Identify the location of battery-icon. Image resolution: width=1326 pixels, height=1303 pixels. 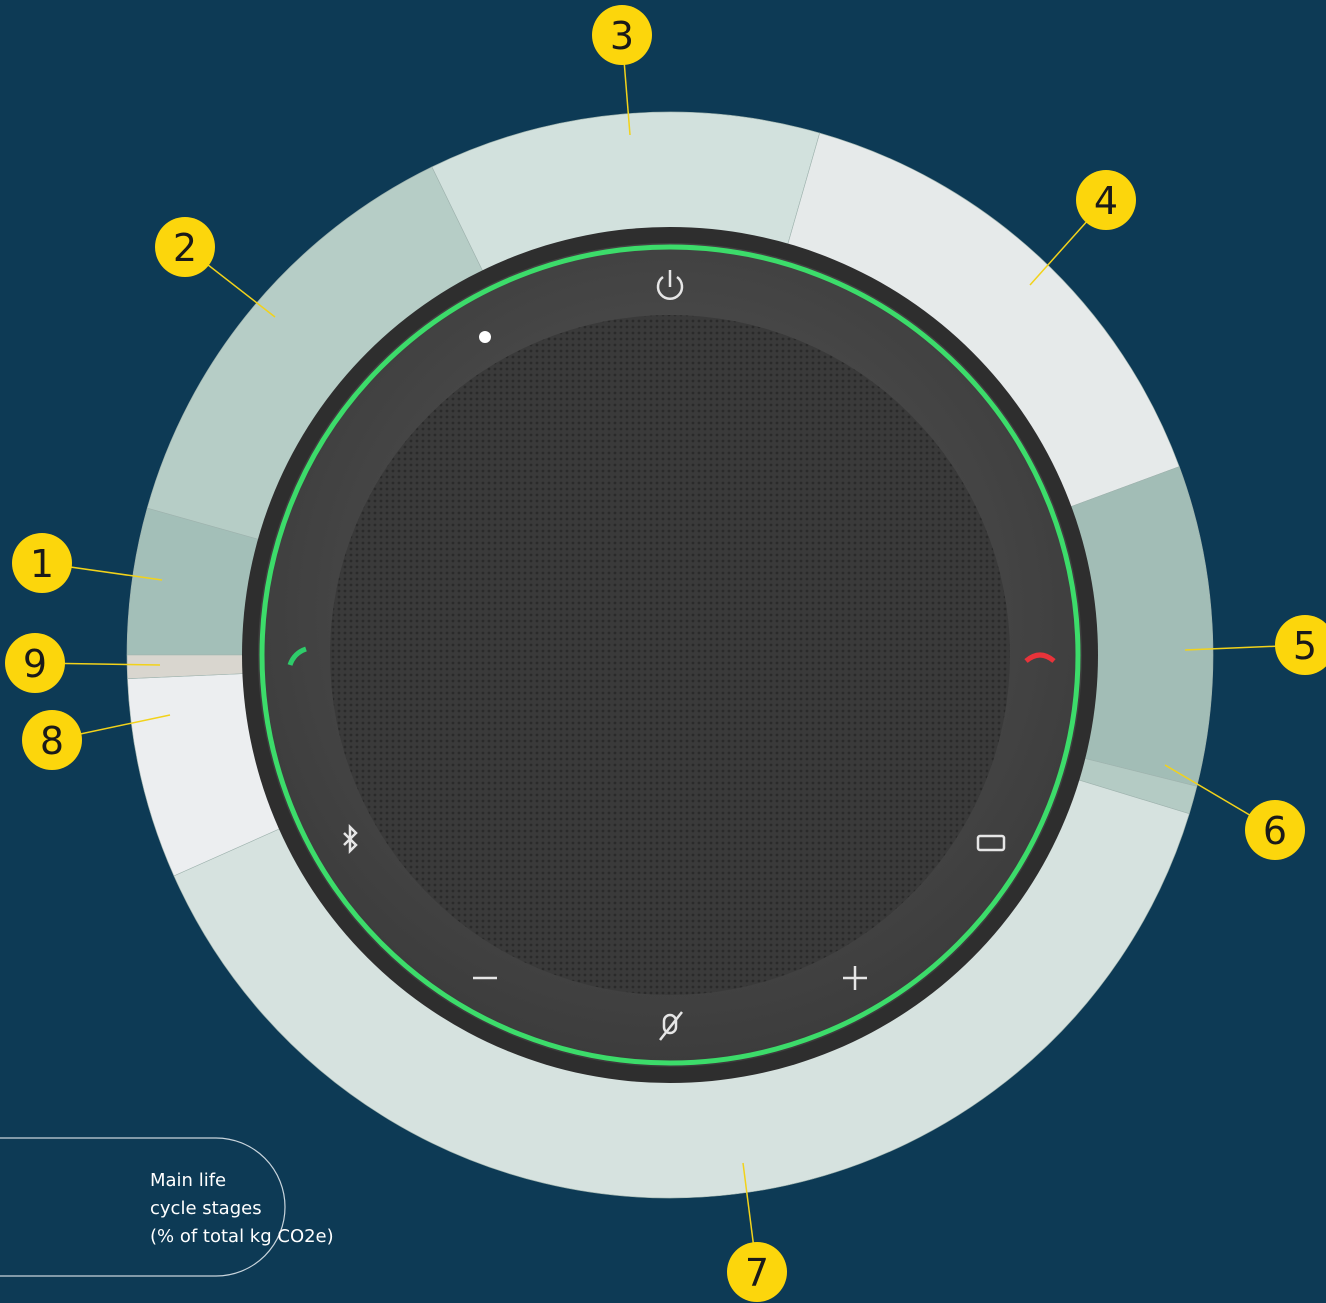
(991, 843).